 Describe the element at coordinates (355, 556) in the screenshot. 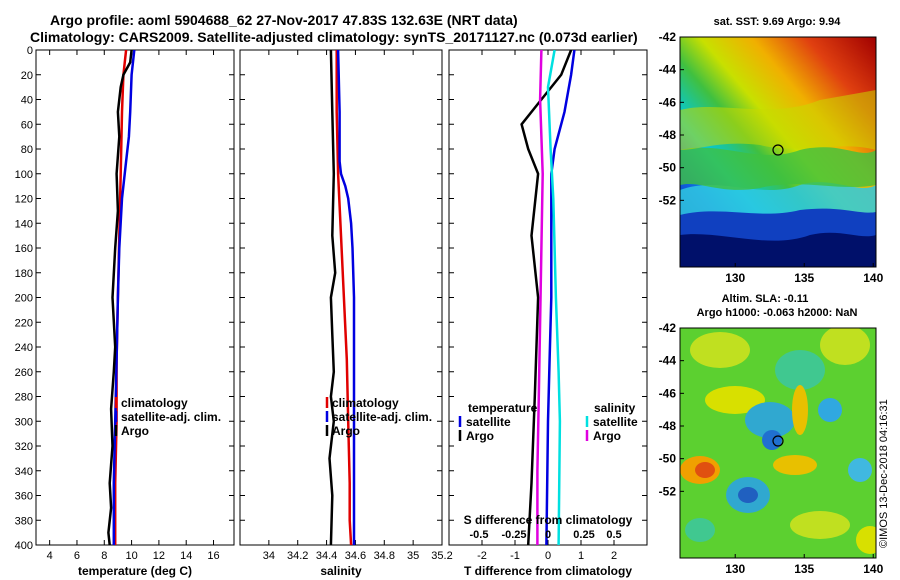

I see `salinity-xtick-label: 34.6` at that location.